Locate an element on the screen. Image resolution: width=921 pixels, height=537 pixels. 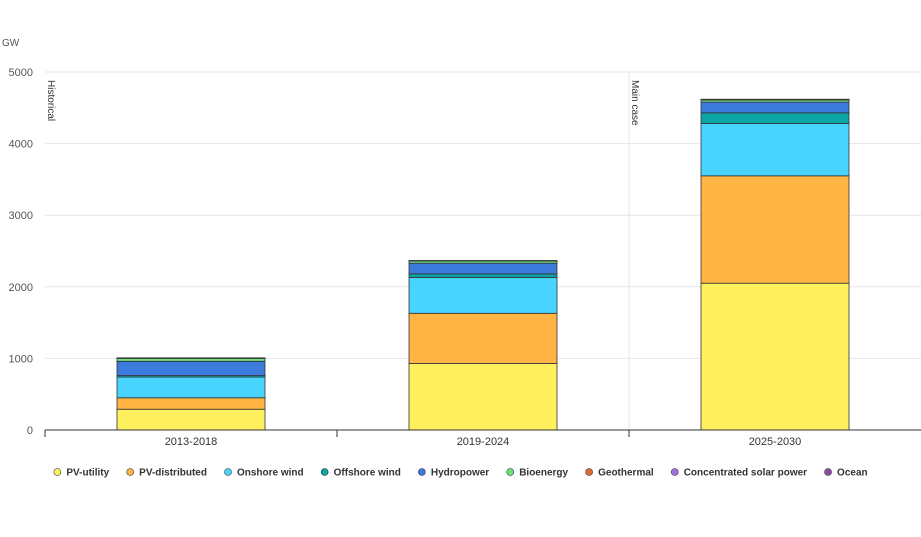
section-label: Main case is located at coordinates (634, 103).